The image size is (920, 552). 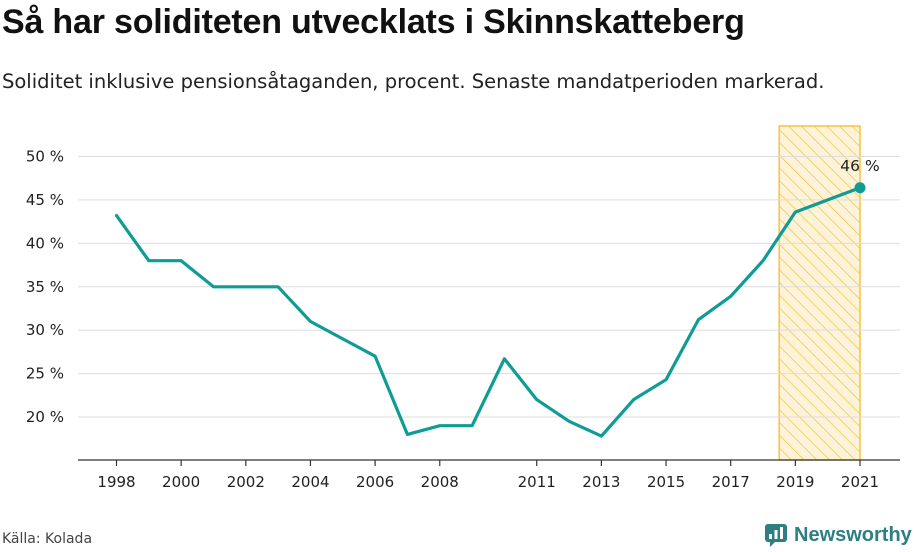 What do you see at coordinates (45, 374) in the screenshot?
I see `y-tick-label: 25 %` at bounding box center [45, 374].